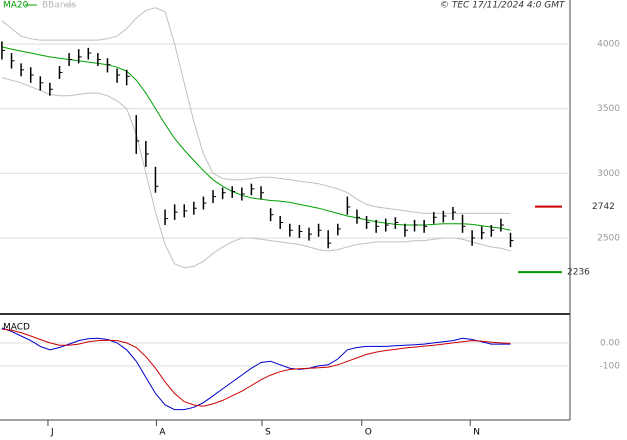 The height and width of the screenshot is (440, 627). Describe the element at coordinates (162, 433) in the screenshot. I see `x-tick-label: A` at that location.